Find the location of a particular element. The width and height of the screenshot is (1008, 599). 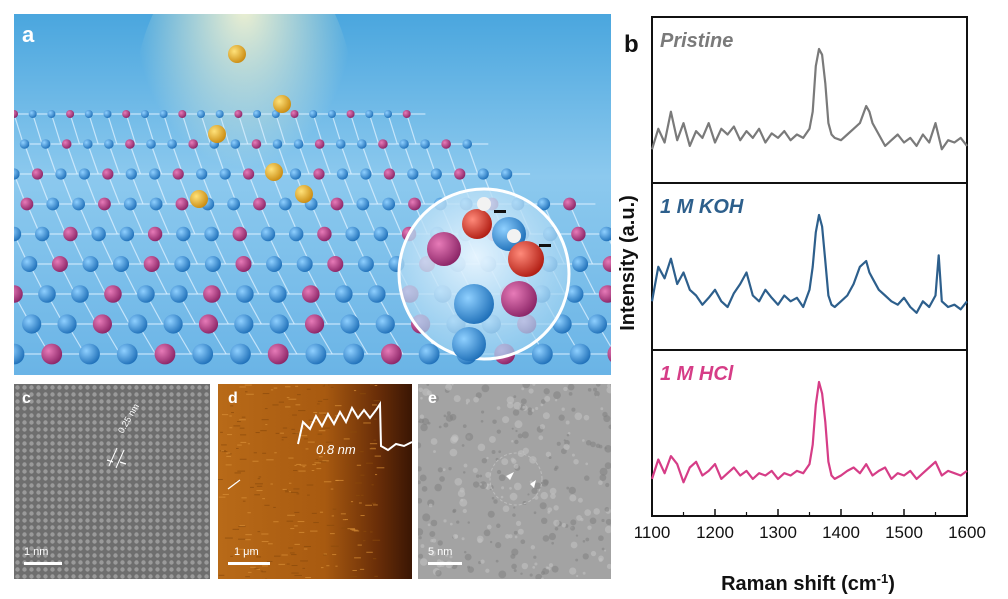

panel-d-afm-image: d 0.8 nm 1 μm is located at coordinates (315, 481).